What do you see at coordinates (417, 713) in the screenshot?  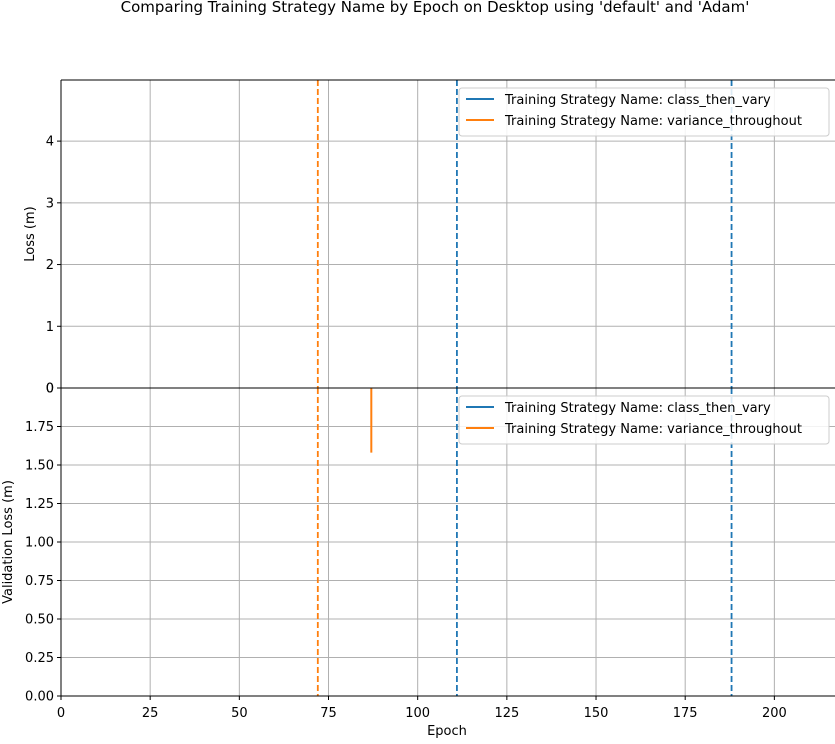 I see `x-tick-label: 100` at bounding box center [417, 713].